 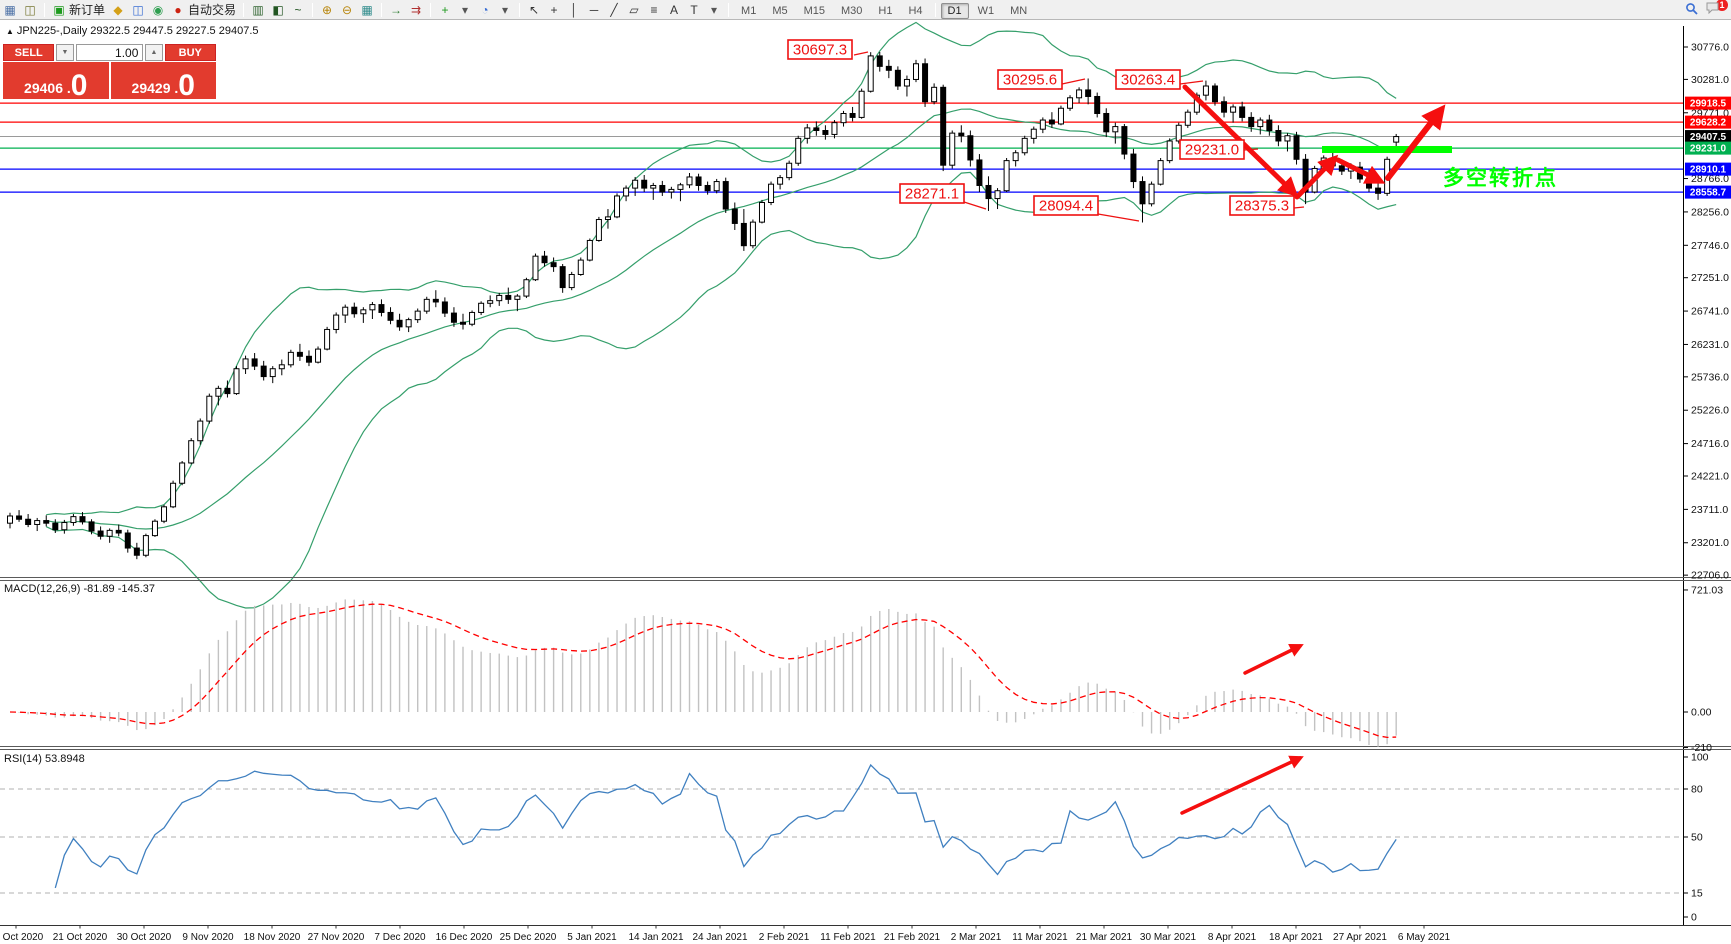 What do you see at coordinates (327, 9) in the screenshot?
I see `zoom-in-icon: ⊕` at bounding box center [327, 9].